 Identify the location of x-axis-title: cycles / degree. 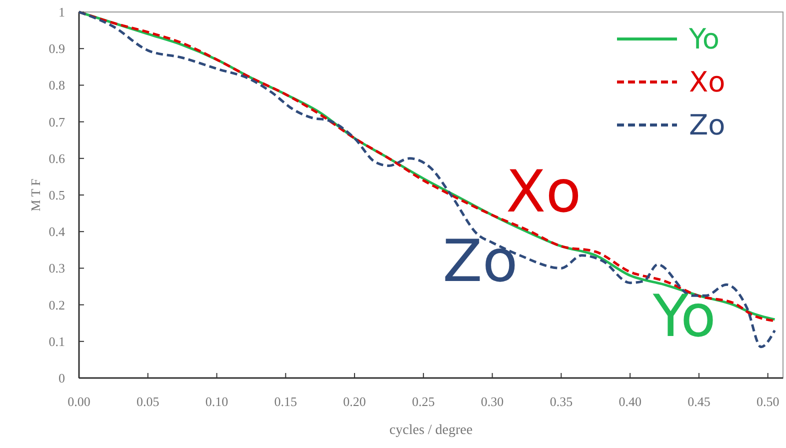
(431, 430).